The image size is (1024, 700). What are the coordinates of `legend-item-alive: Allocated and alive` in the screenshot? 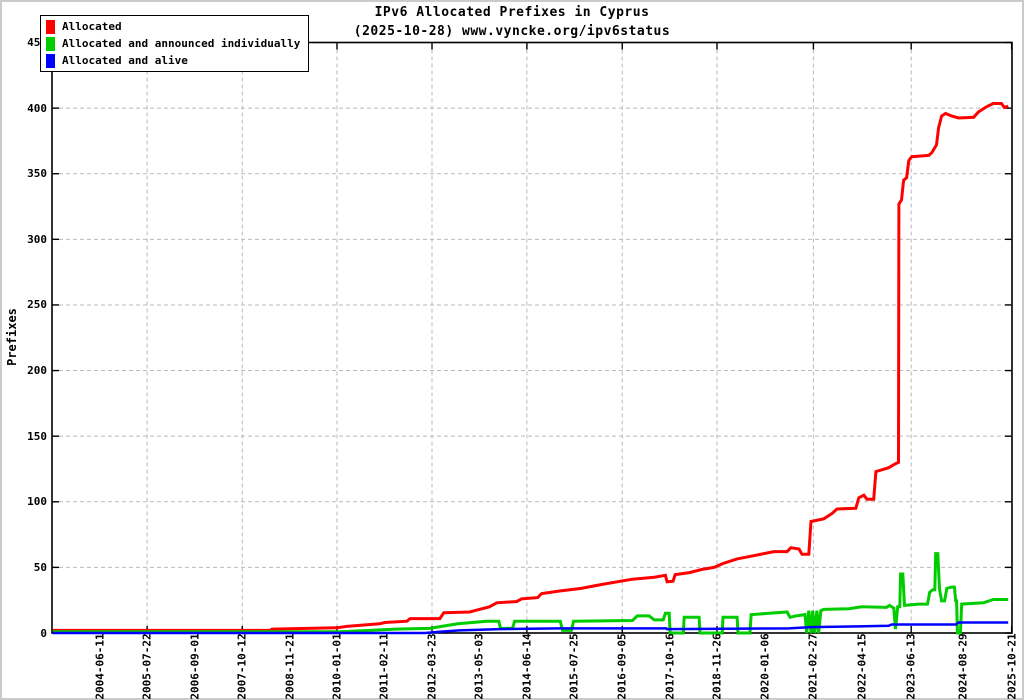 It's located at (173, 60).